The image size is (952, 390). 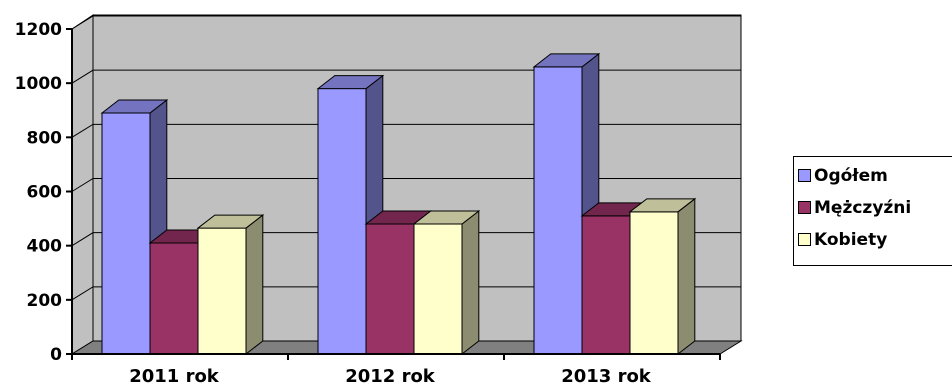 What do you see at coordinates (804, 207) in the screenshot?
I see `legend-swatch-mezczyzni` at bounding box center [804, 207].